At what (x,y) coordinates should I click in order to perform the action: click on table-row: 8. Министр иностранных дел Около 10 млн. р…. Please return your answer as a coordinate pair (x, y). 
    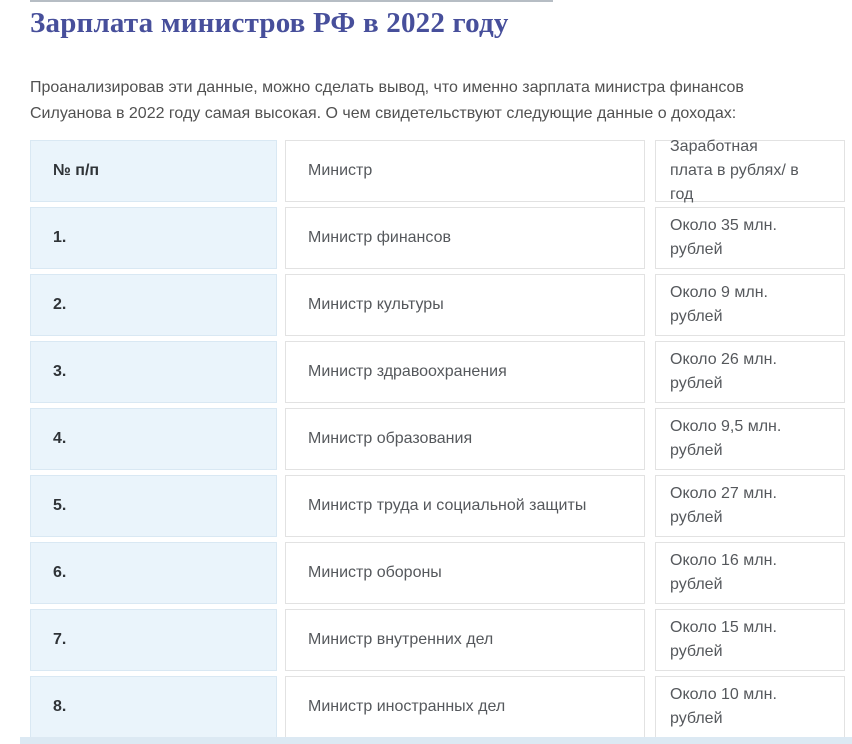
    Looking at the image, I should click on (437, 707).